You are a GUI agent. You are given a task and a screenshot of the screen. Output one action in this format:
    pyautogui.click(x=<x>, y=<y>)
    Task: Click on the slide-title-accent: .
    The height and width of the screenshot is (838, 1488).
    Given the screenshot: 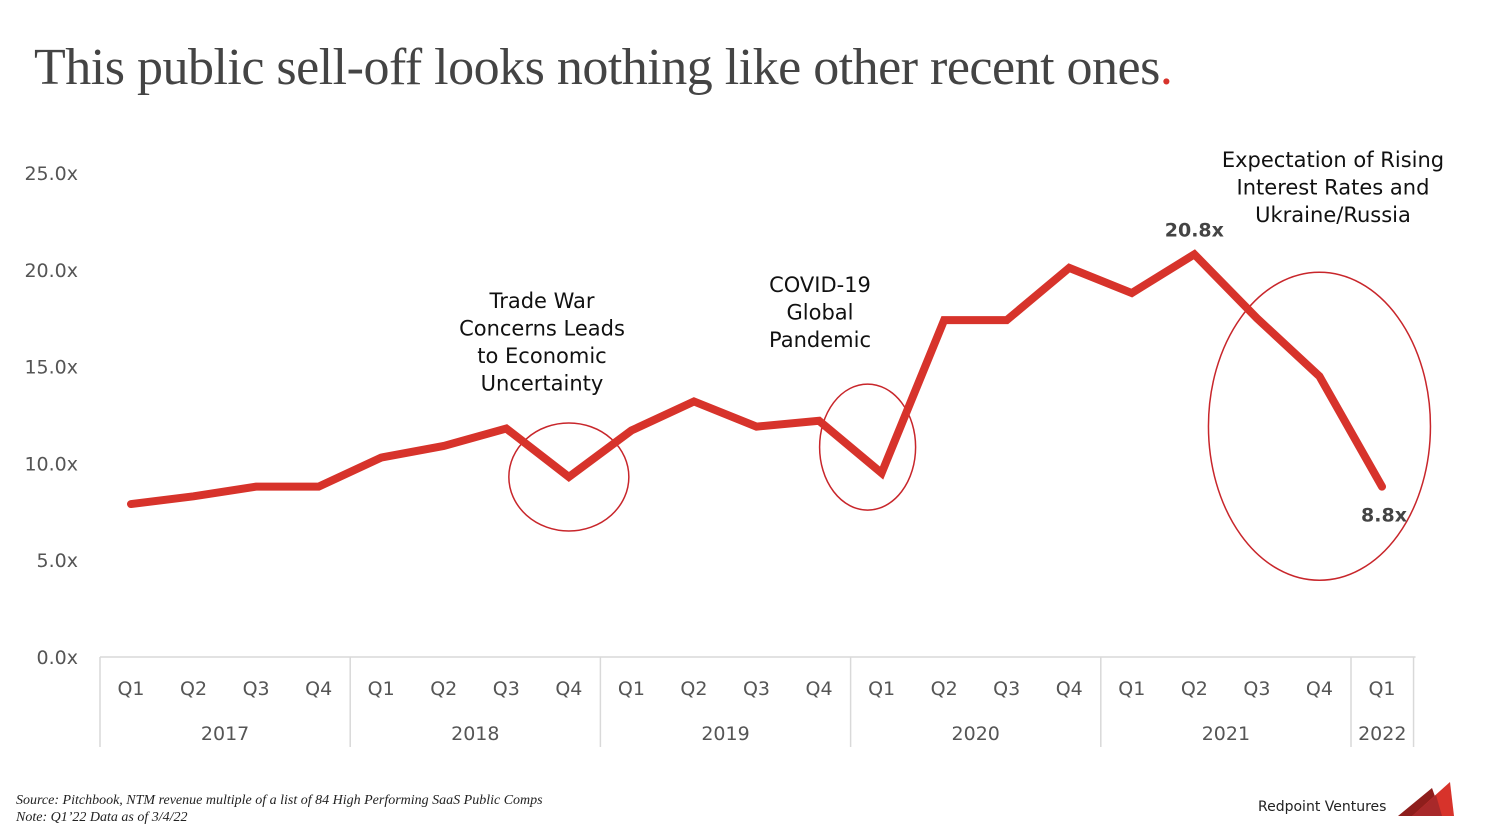 What is the action you would take?
    pyautogui.click(x=1166, y=67)
    